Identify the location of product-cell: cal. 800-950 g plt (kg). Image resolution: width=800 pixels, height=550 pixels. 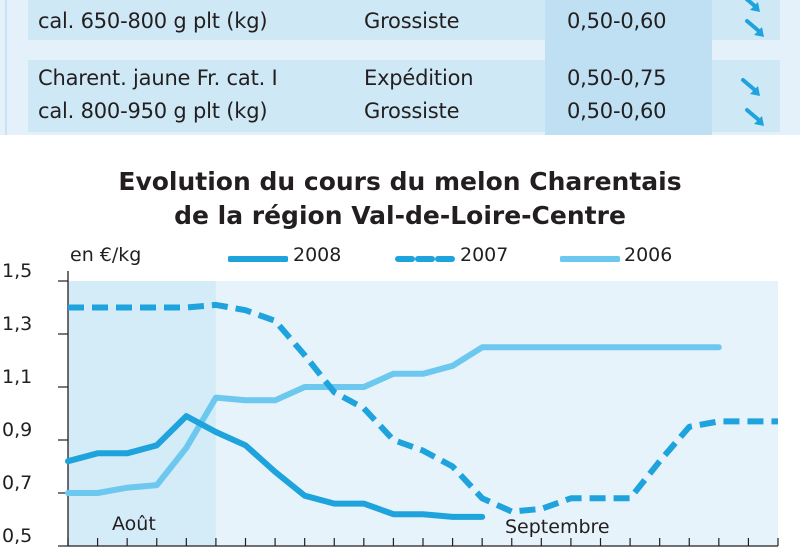
(153, 111).